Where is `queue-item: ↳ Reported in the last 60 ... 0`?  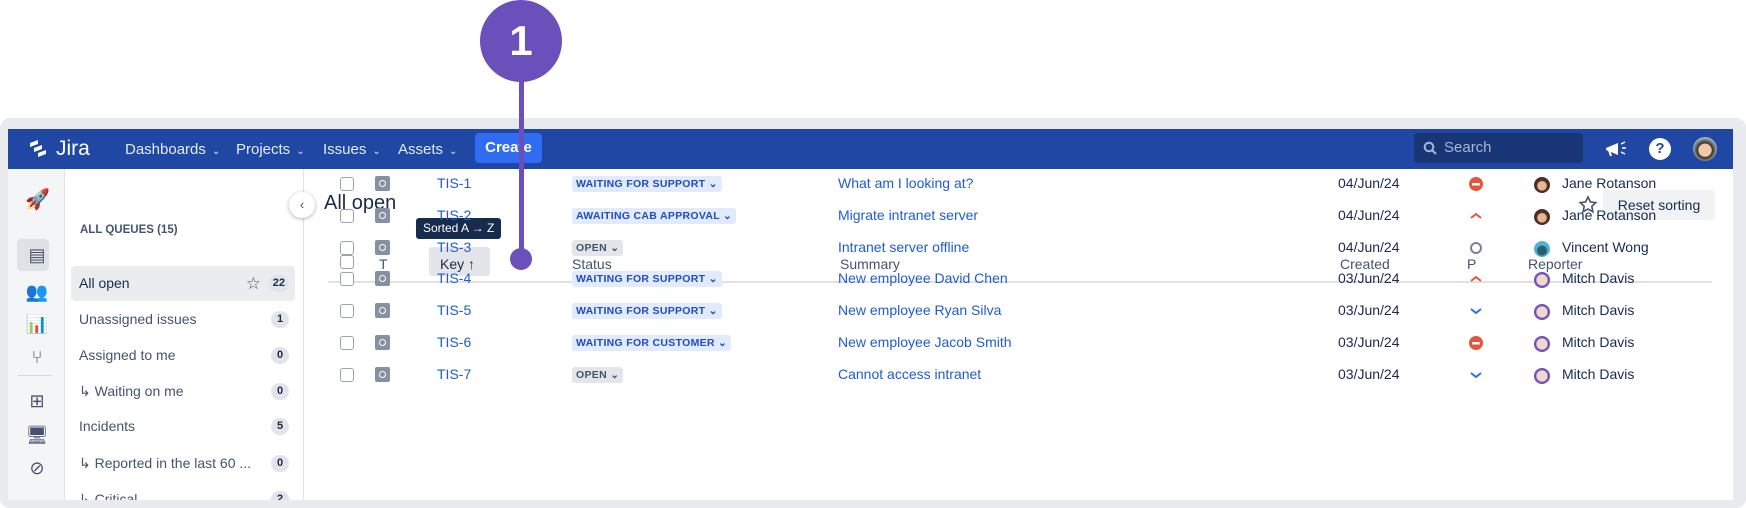
queue-item: ↳ Reported in the last 60 ... 0 is located at coordinates (183, 463).